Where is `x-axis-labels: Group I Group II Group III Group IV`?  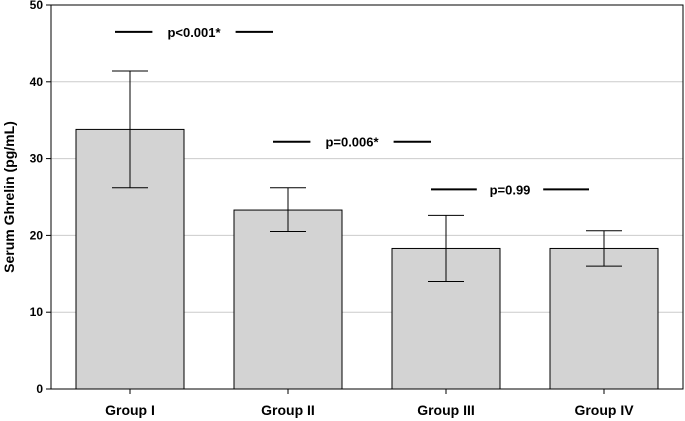 x-axis-labels: Group I Group II Group III Group IV is located at coordinates (369, 403).